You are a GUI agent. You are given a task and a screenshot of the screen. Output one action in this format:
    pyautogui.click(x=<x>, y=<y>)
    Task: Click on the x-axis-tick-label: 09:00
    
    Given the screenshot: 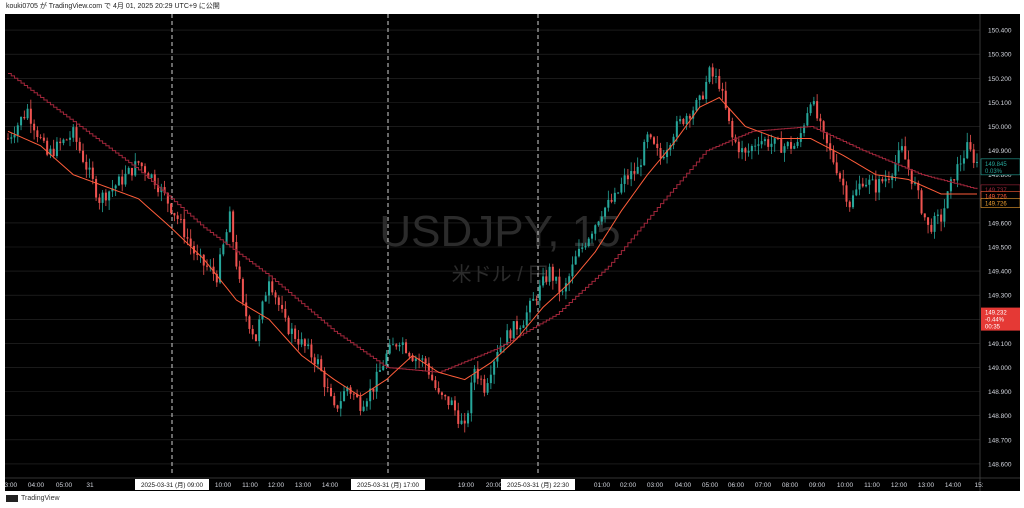 What is the action you would take?
    pyautogui.click(x=817, y=485)
    